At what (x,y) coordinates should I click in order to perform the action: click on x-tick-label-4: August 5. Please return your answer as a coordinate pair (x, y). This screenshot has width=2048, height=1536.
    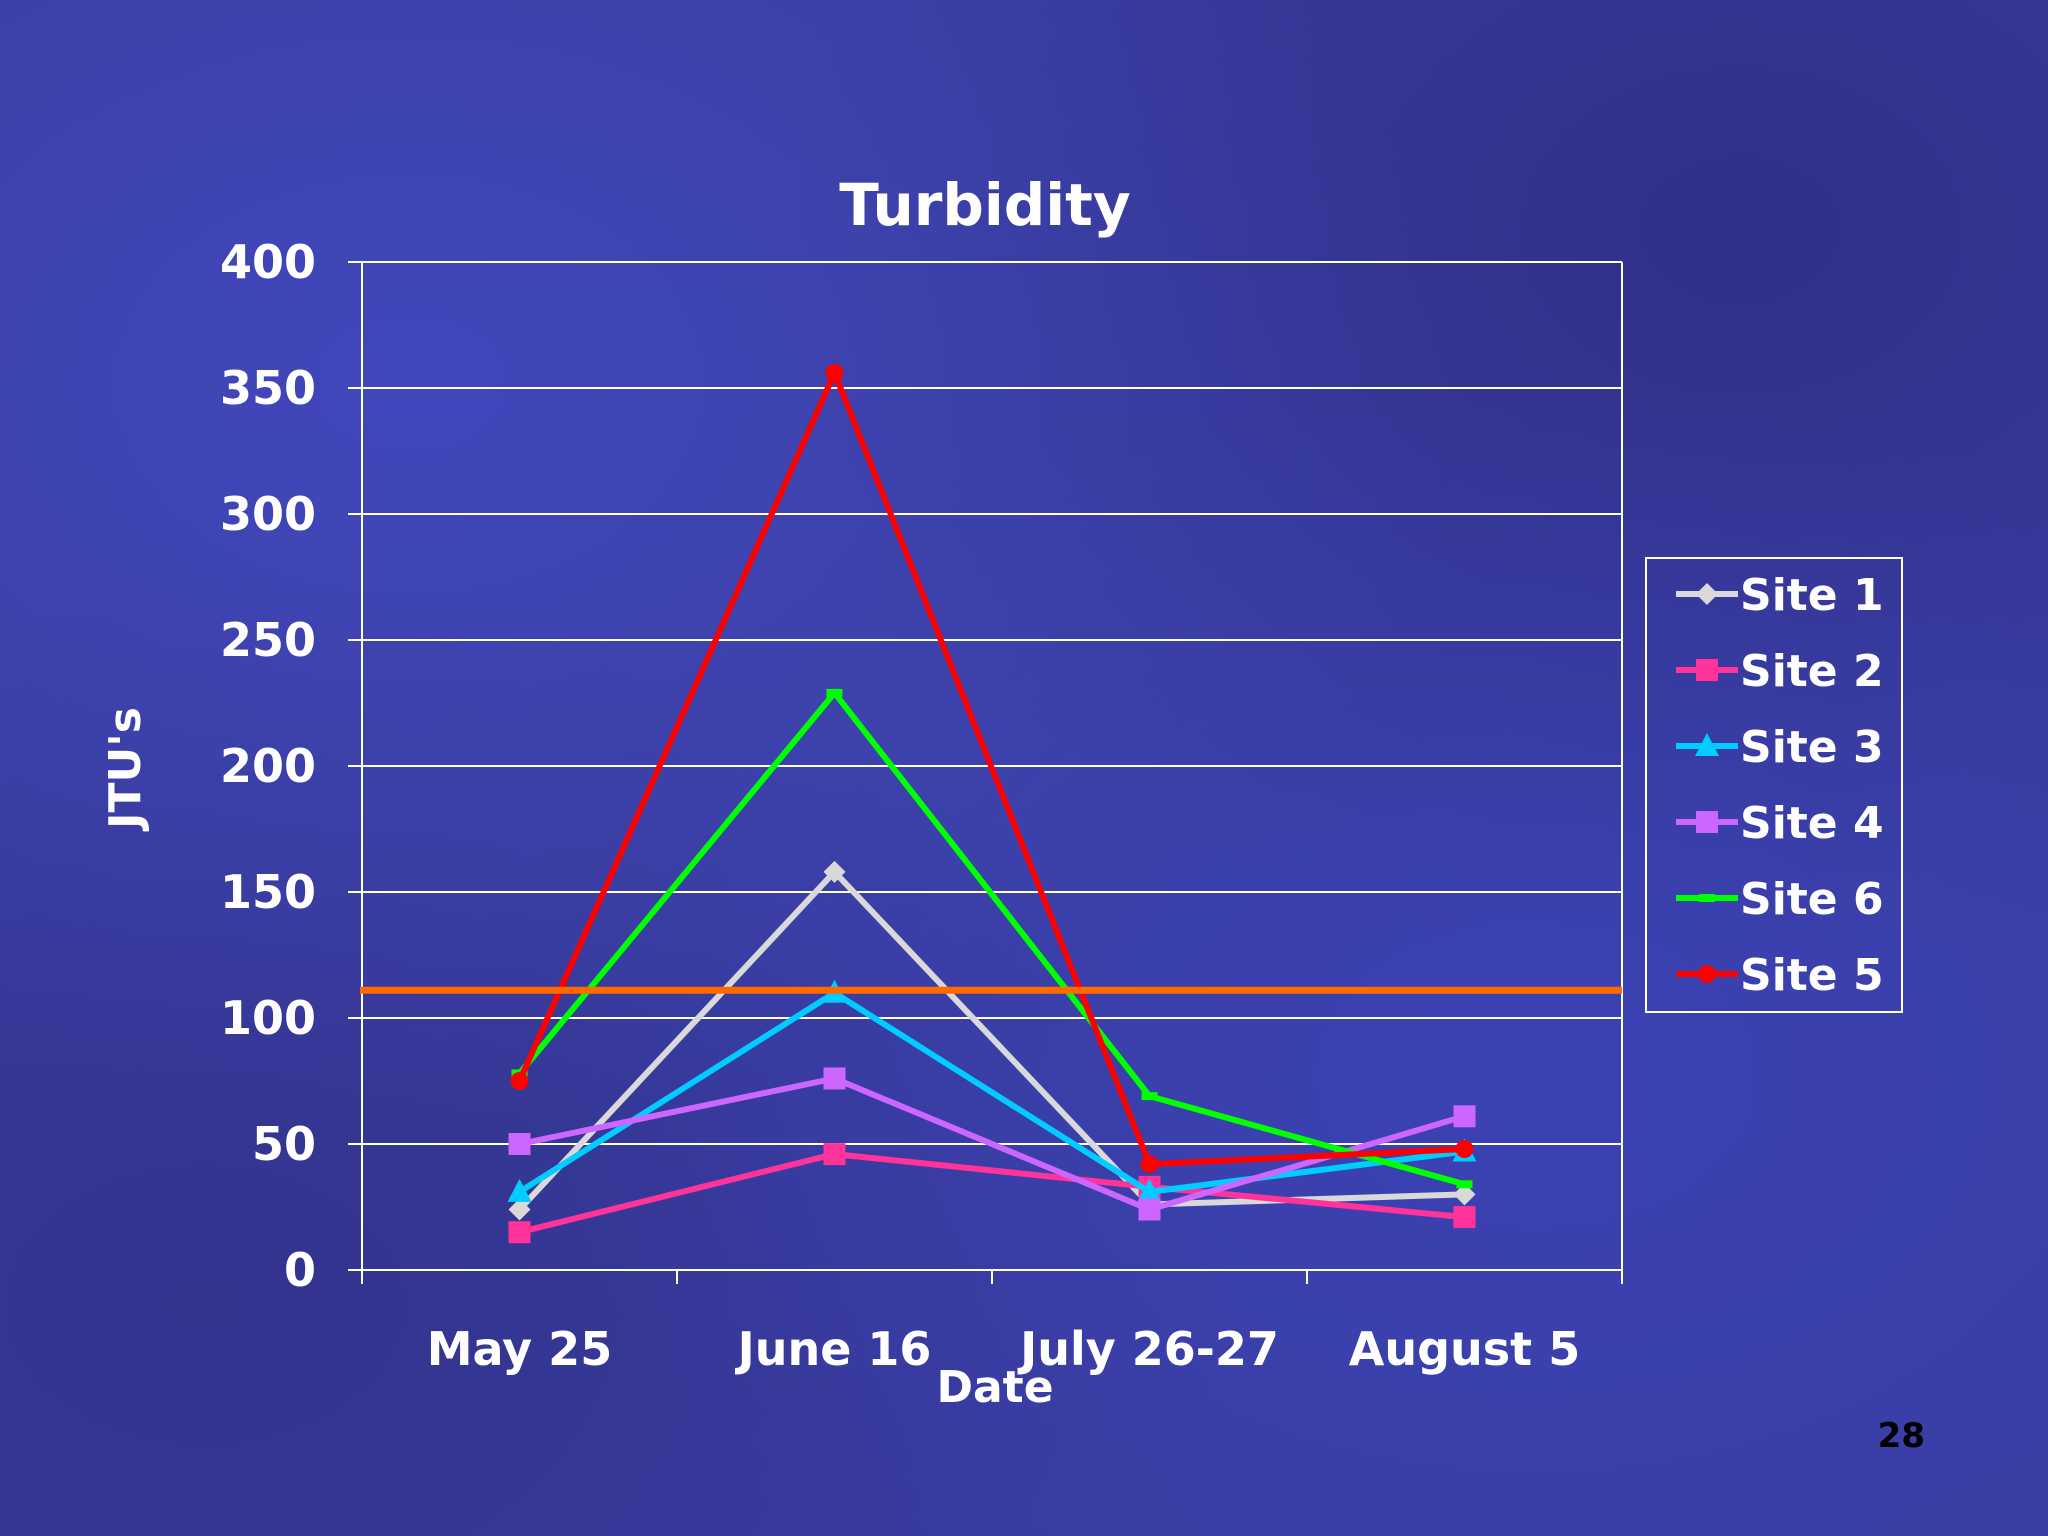
    Looking at the image, I should click on (1464, 1349).